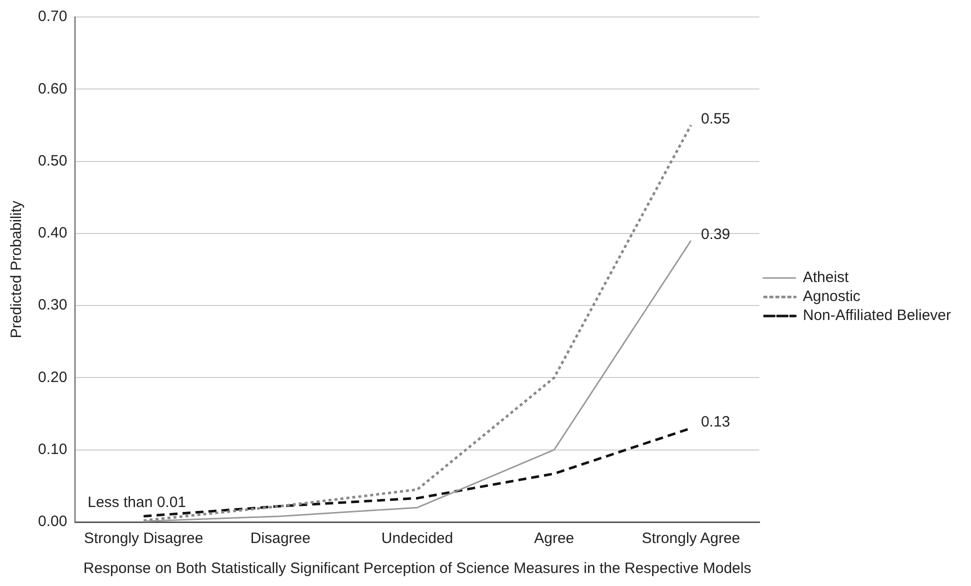  Describe the element at coordinates (280, 539) in the screenshot. I see `x-tick-label: Disagree` at that location.